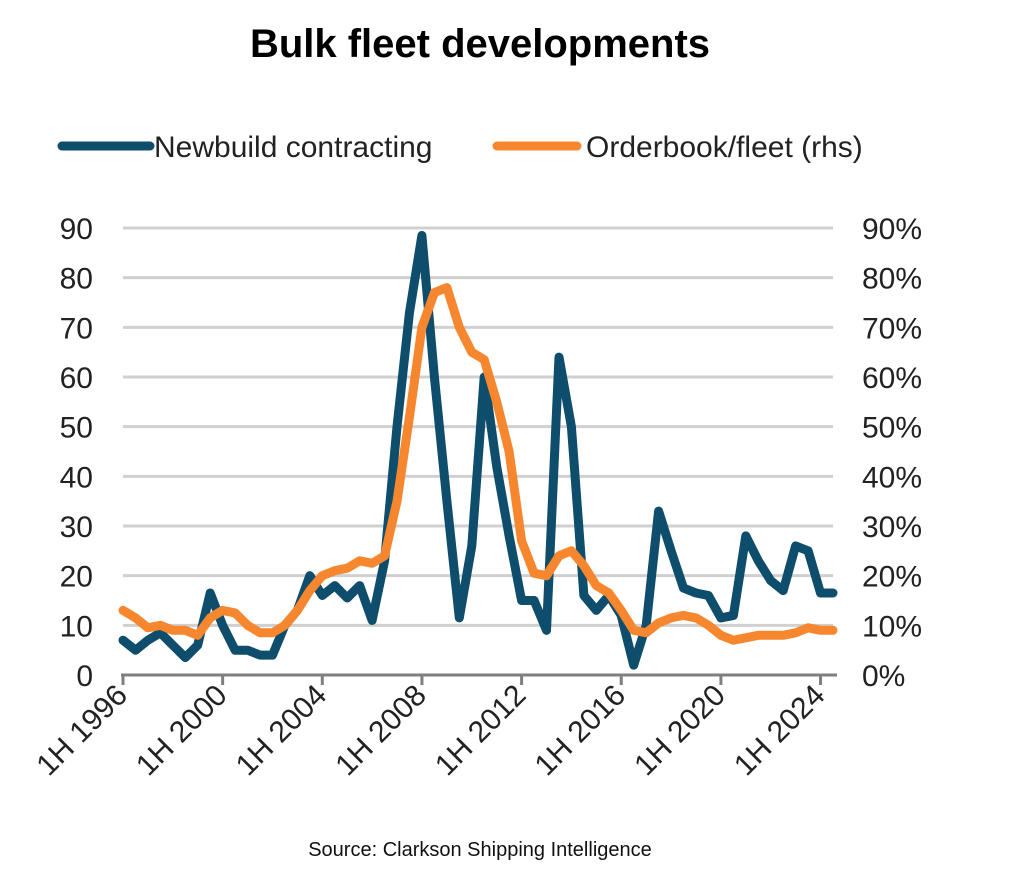 The width and height of the screenshot is (1032, 896). I want to click on y-left-tick-labels: 0 10 20 30 40 50 60 70 80 90, so click(76, 453).